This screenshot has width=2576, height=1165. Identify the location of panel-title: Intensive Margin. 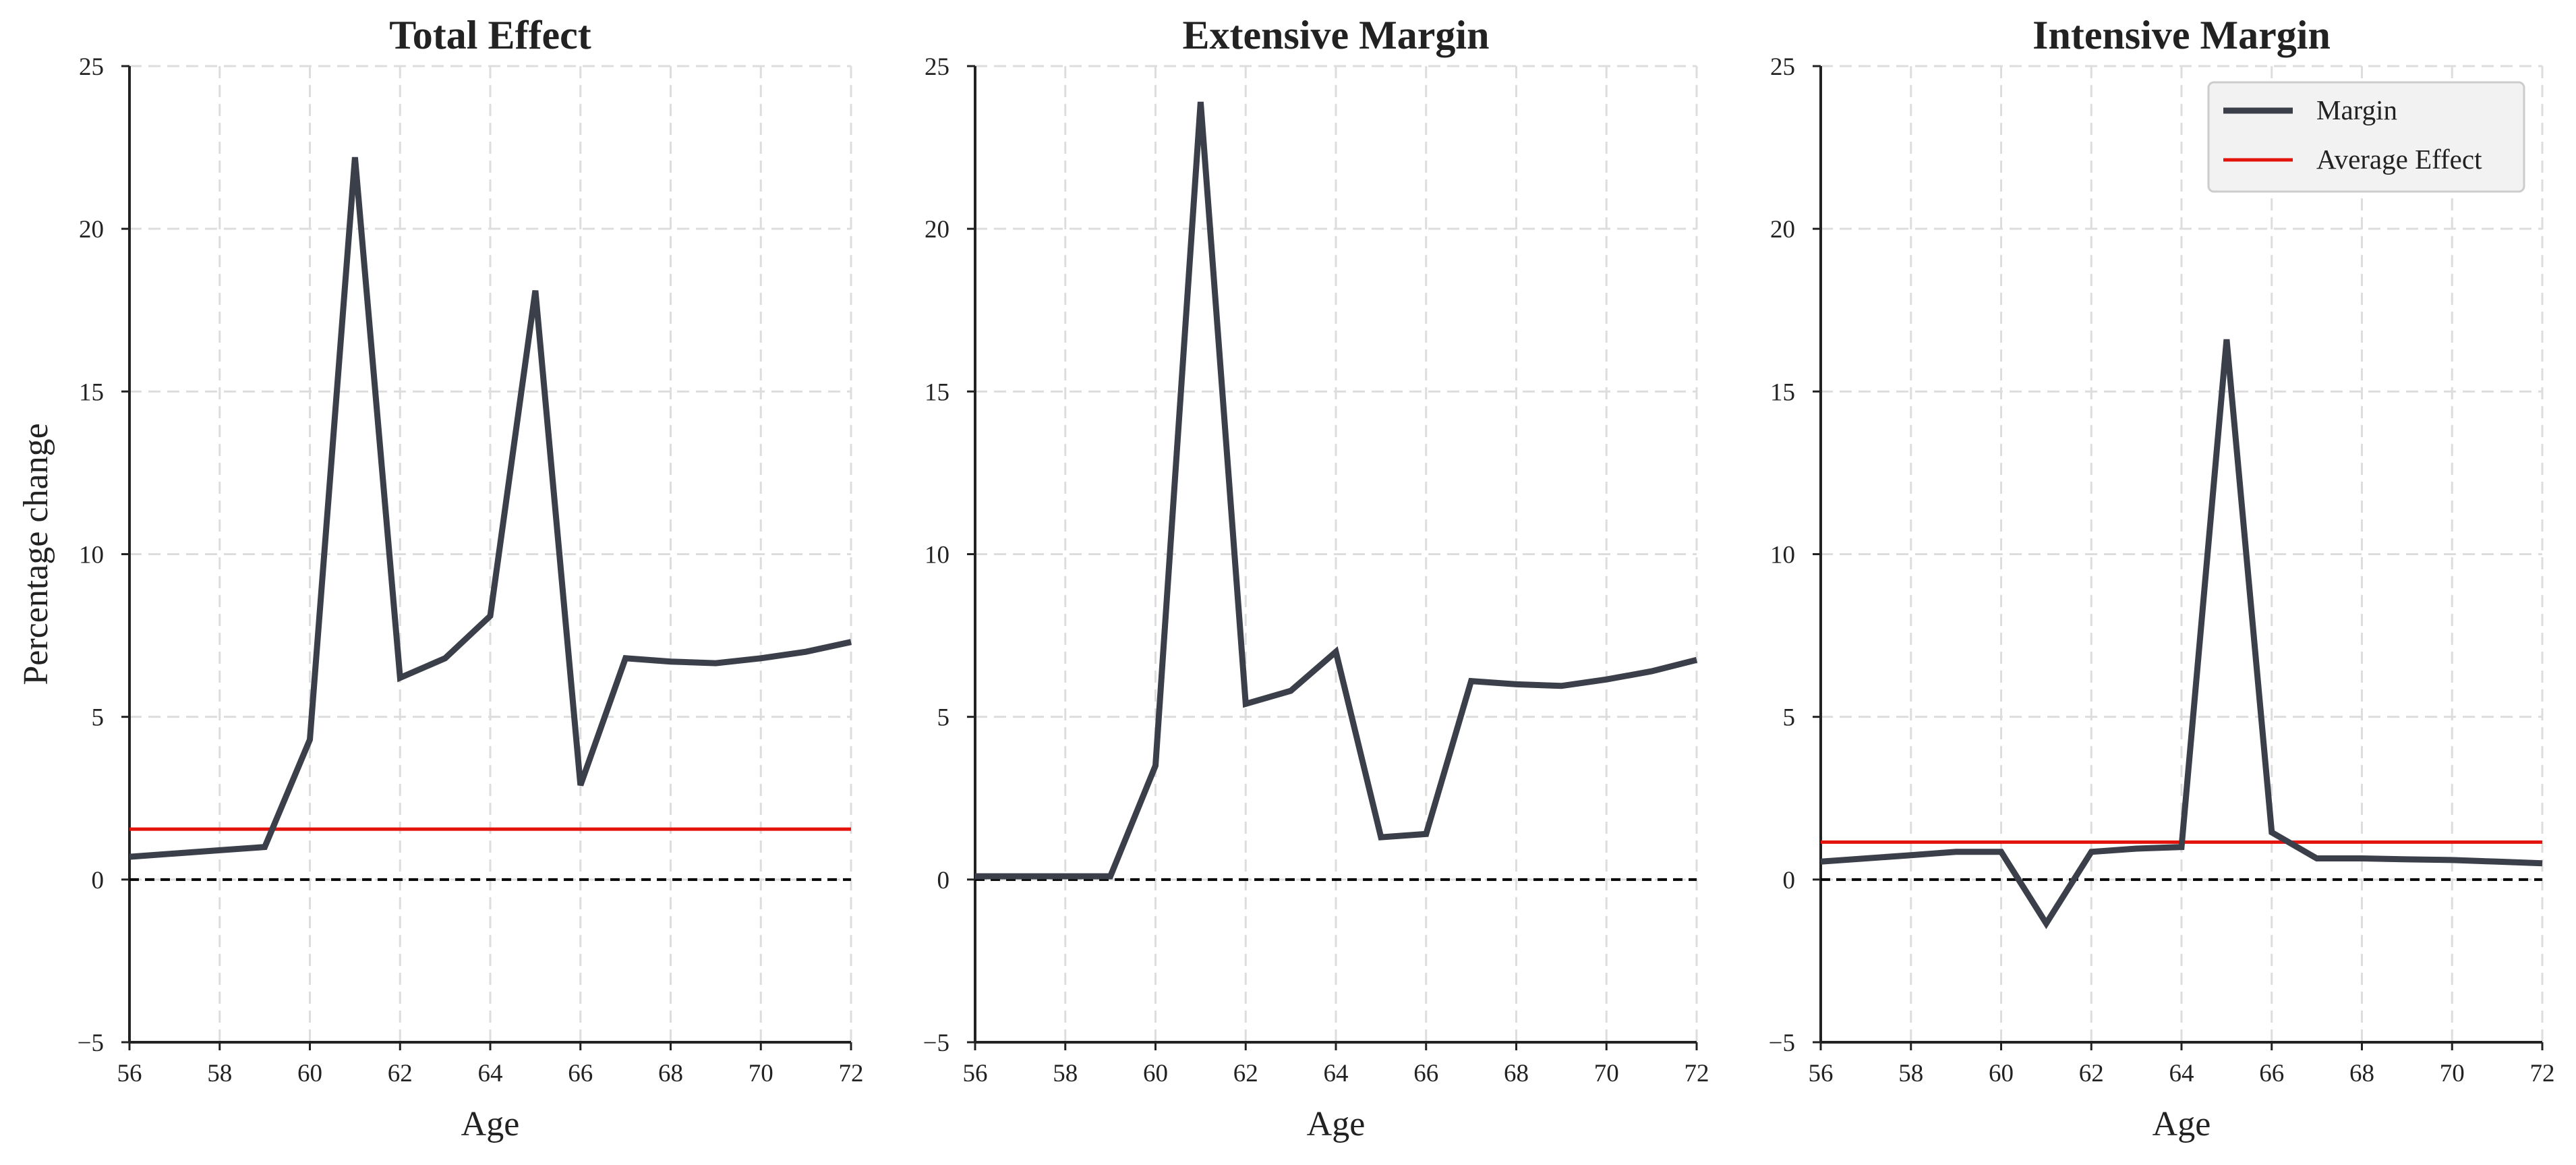
(2181, 35).